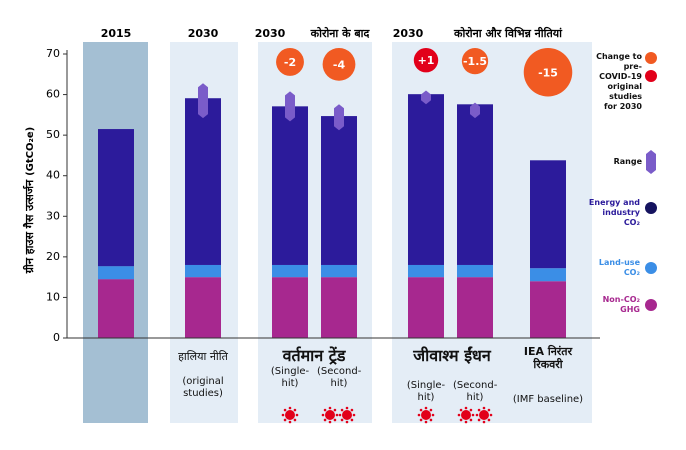  Describe the element at coordinates (53, 296) in the screenshot. I see `y-tick-label: 10` at that location.